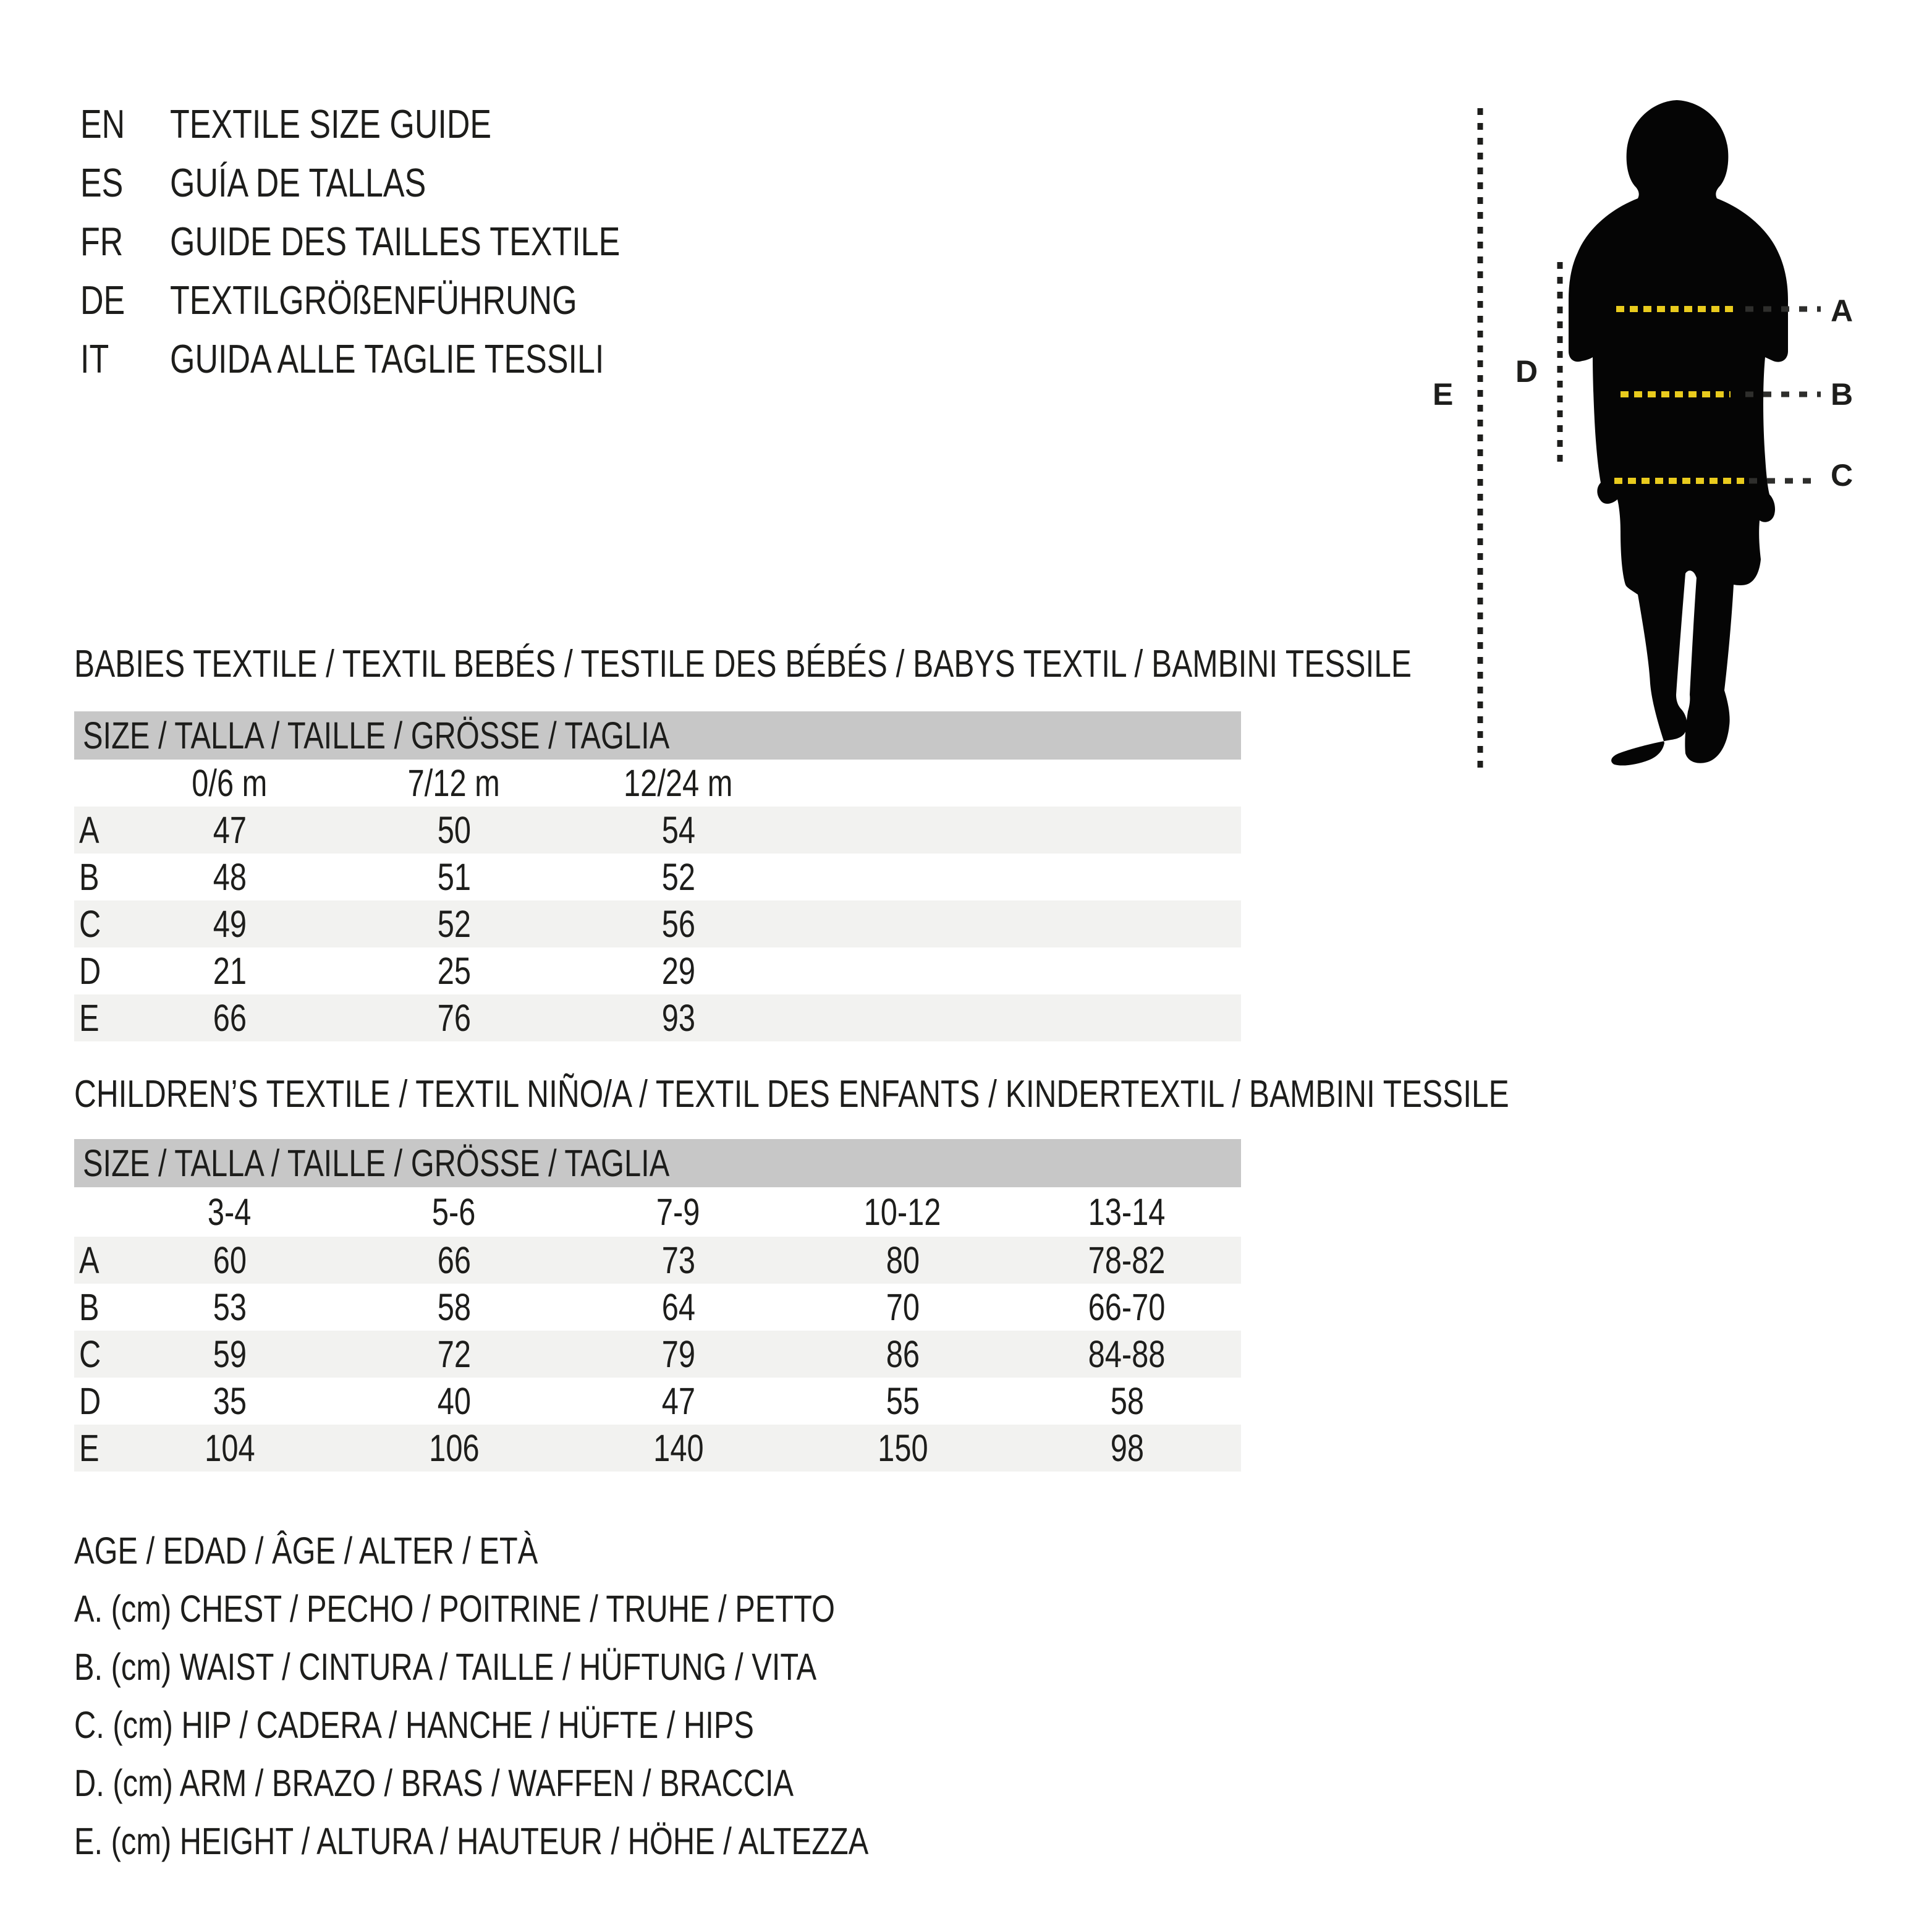  Describe the element at coordinates (454, 1211) in the screenshot. I see `column-header: 5-6` at that location.